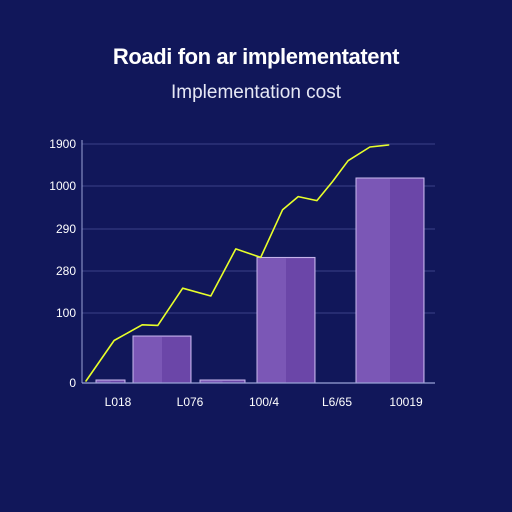 The image size is (512, 512). What do you see at coordinates (66, 229) in the screenshot?
I see `y-tick-label: 290` at bounding box center [66, 229].